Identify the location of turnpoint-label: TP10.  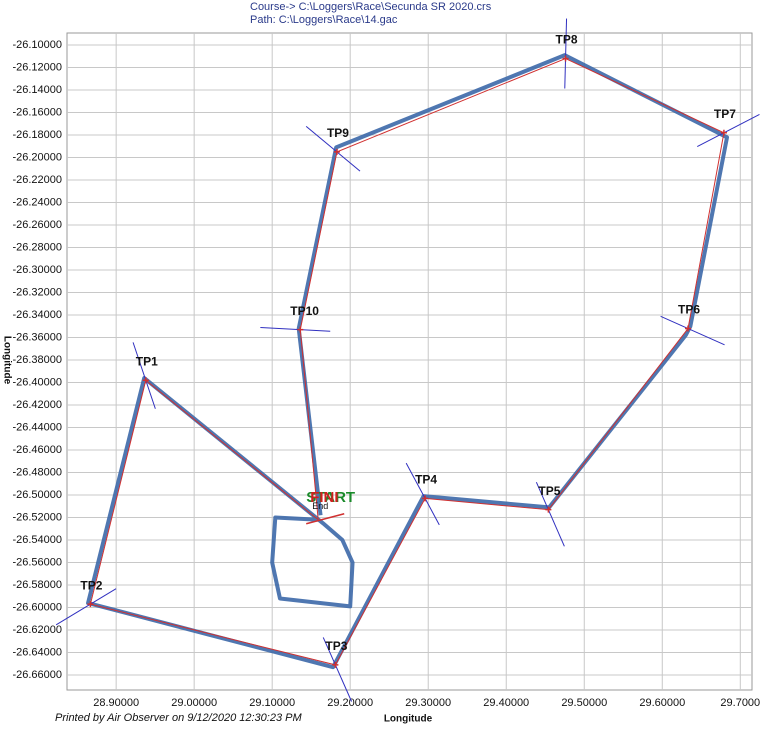
(304, 311).